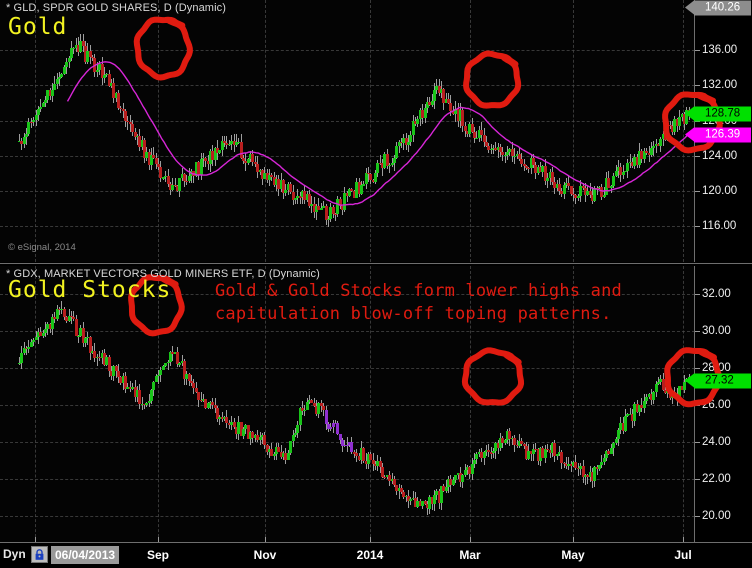  What do you see at coordinates (716, 441) in the screenshot?
I see `price-axis-label: 24.00` at bounding box center [716, 441].